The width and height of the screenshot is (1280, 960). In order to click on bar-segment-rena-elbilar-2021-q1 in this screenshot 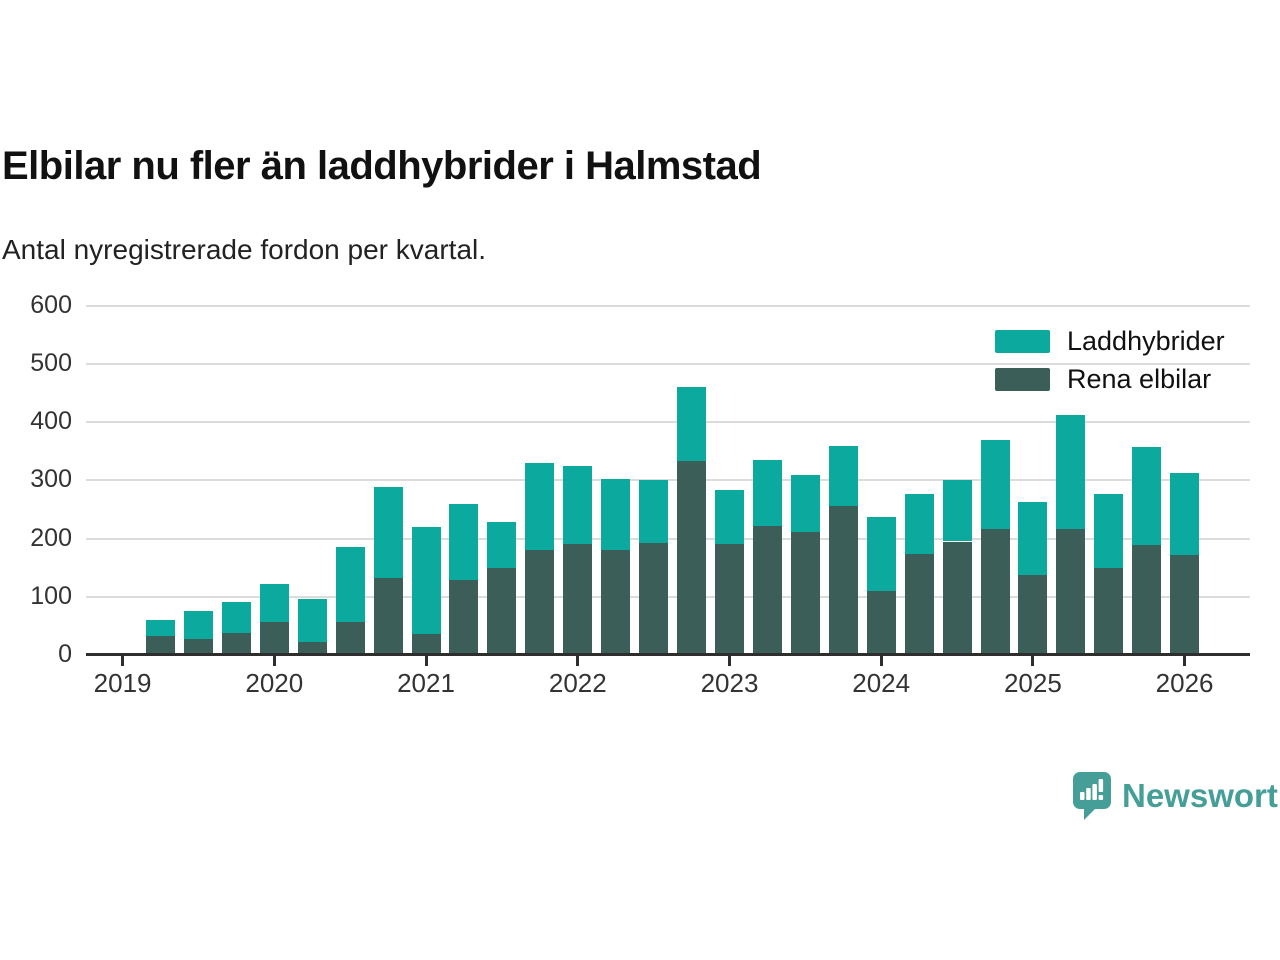, I will do `click(426, 644)`.